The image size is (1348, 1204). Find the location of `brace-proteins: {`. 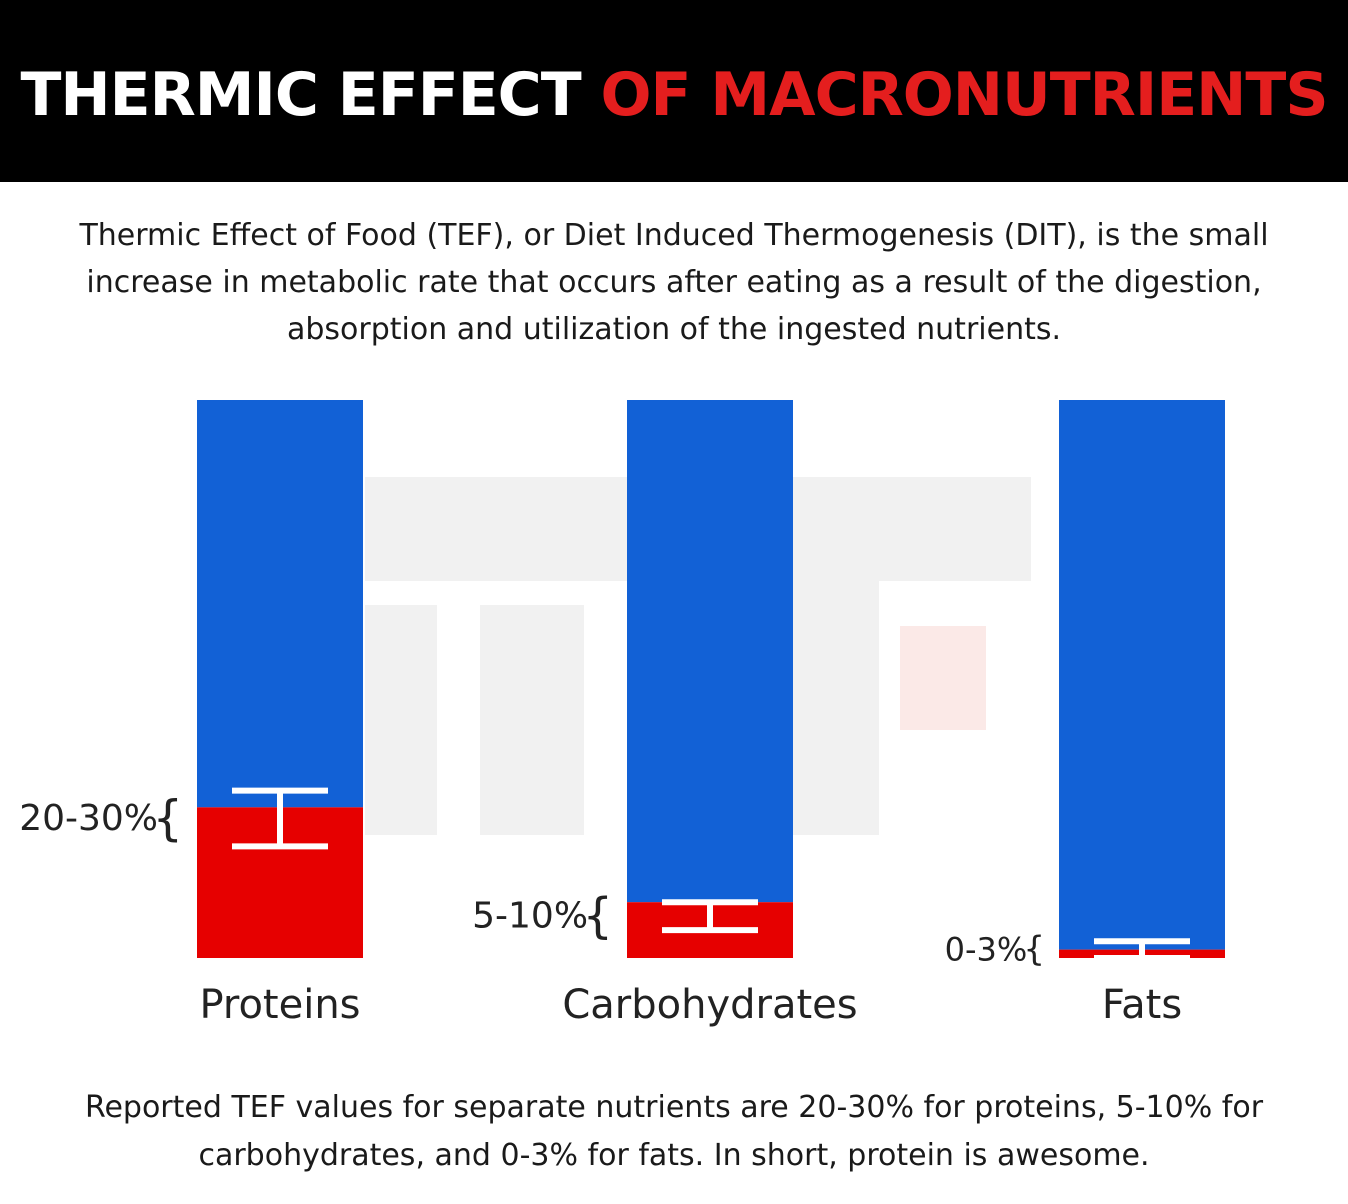

brace-proteins: { is located at coordinates (167, 819).